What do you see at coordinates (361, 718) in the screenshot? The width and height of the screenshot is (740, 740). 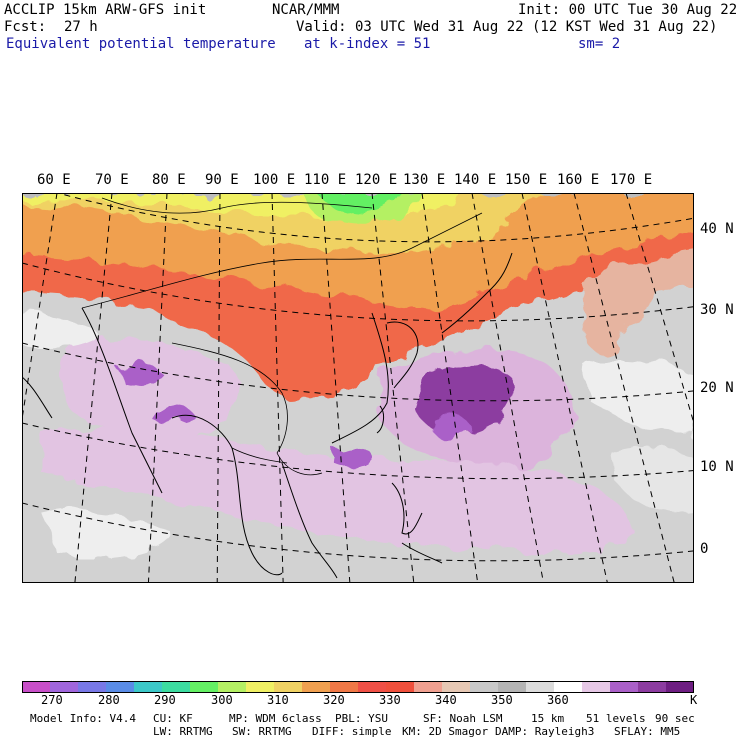 I see `footer-pbl: PBL: YSU` at bounding box center [361, 718].